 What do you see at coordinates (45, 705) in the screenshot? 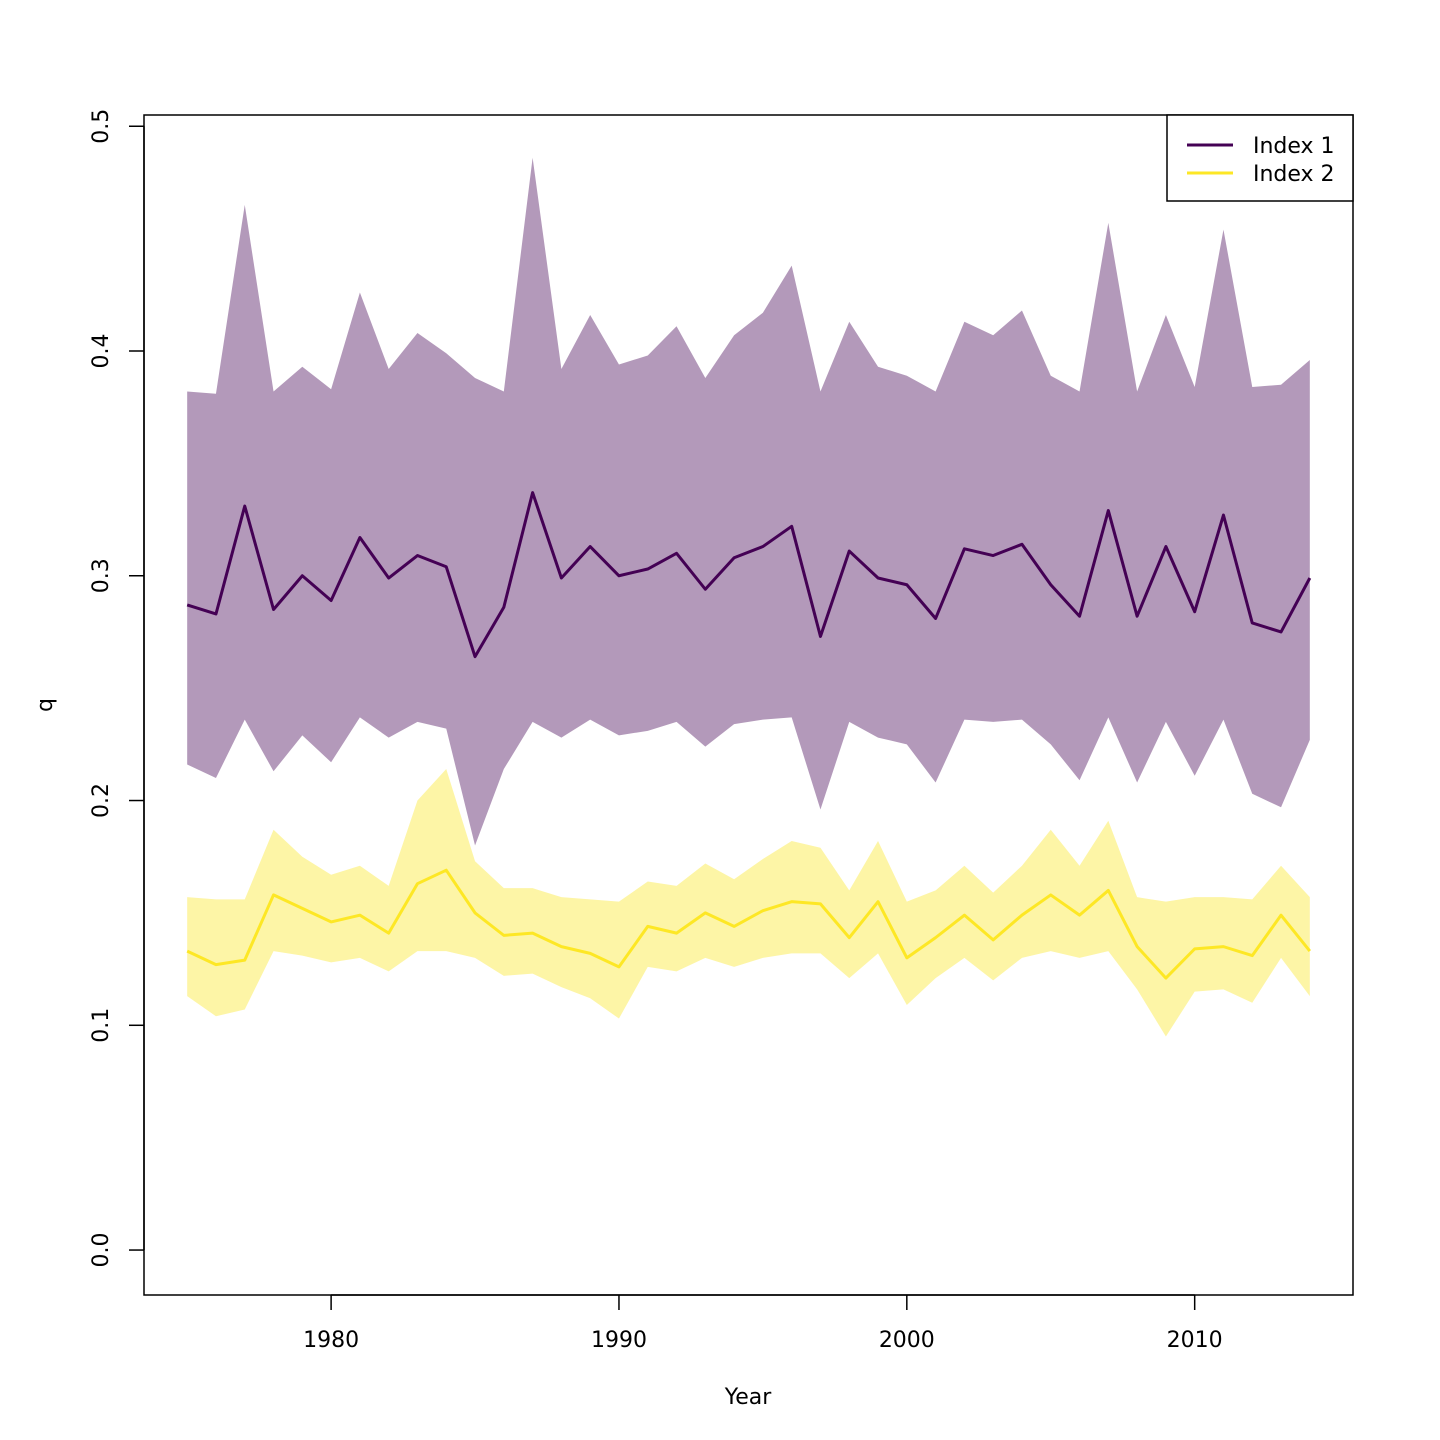
I see `y-axis-title: q` at bounding box center [45, 705].